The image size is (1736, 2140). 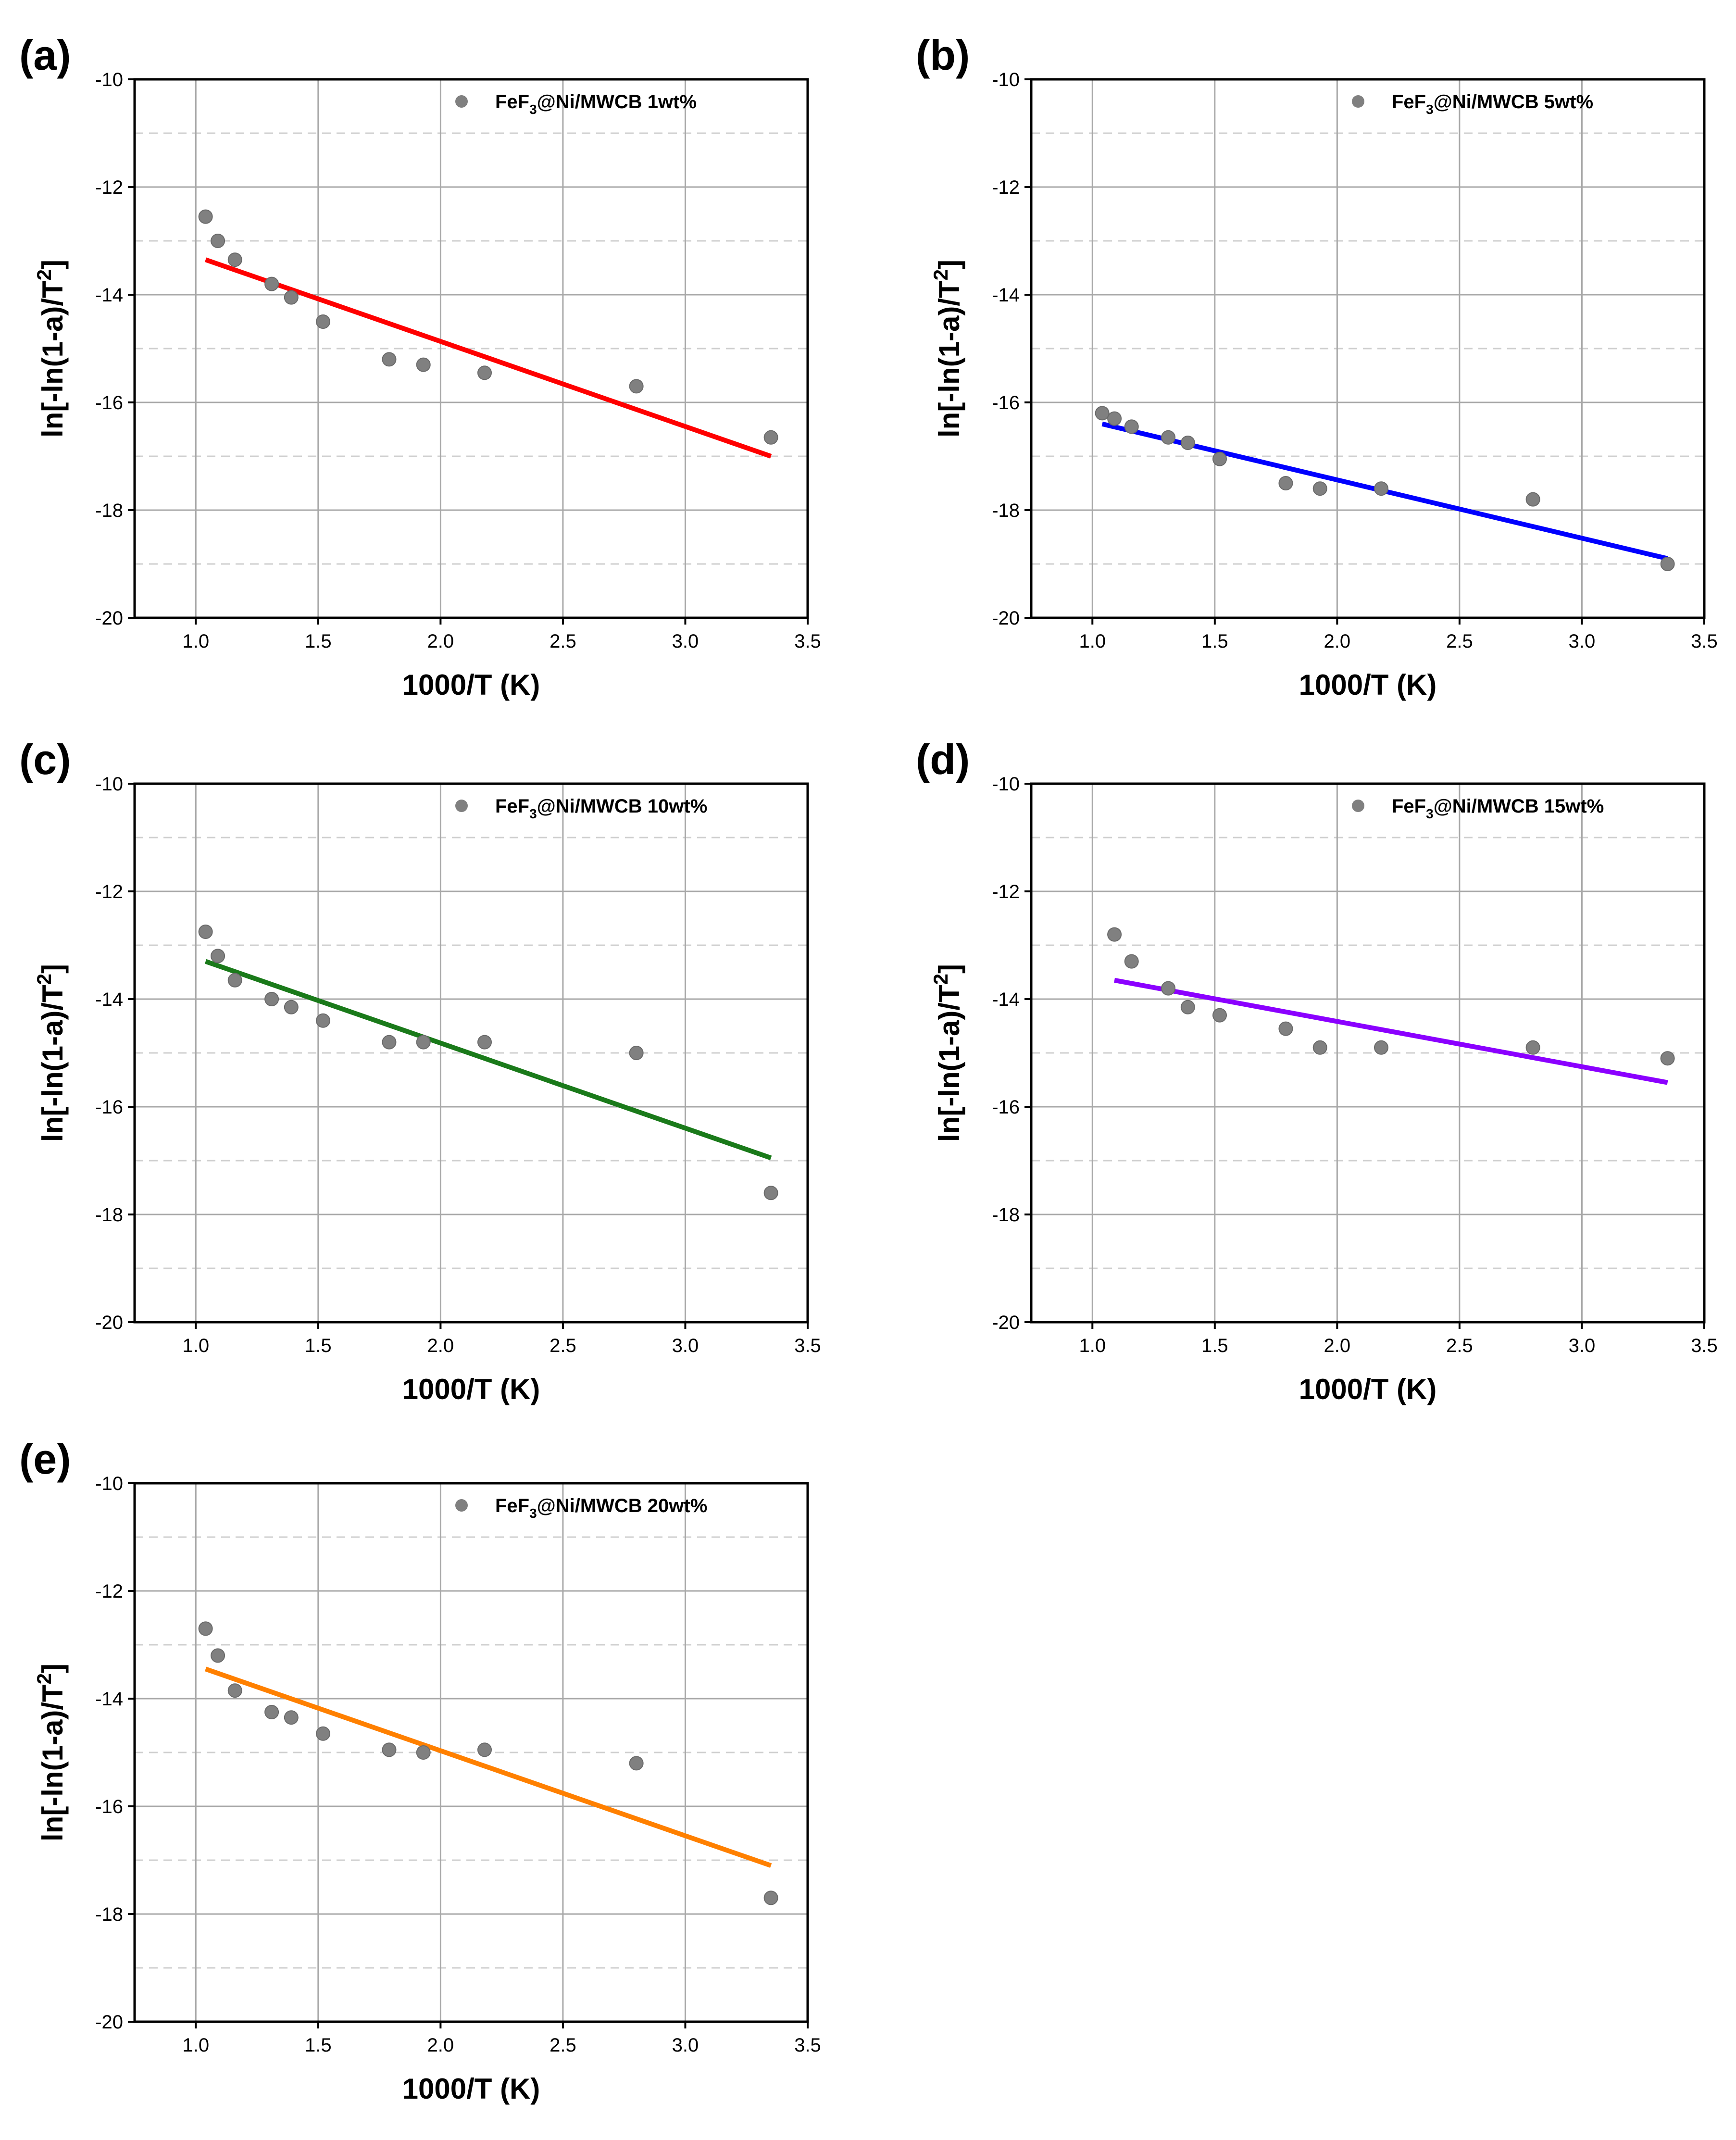 What do you see at coordinates (45, 760) in the screenshot?
I see `panel-label: (c)` at bounding box center [45, 760].